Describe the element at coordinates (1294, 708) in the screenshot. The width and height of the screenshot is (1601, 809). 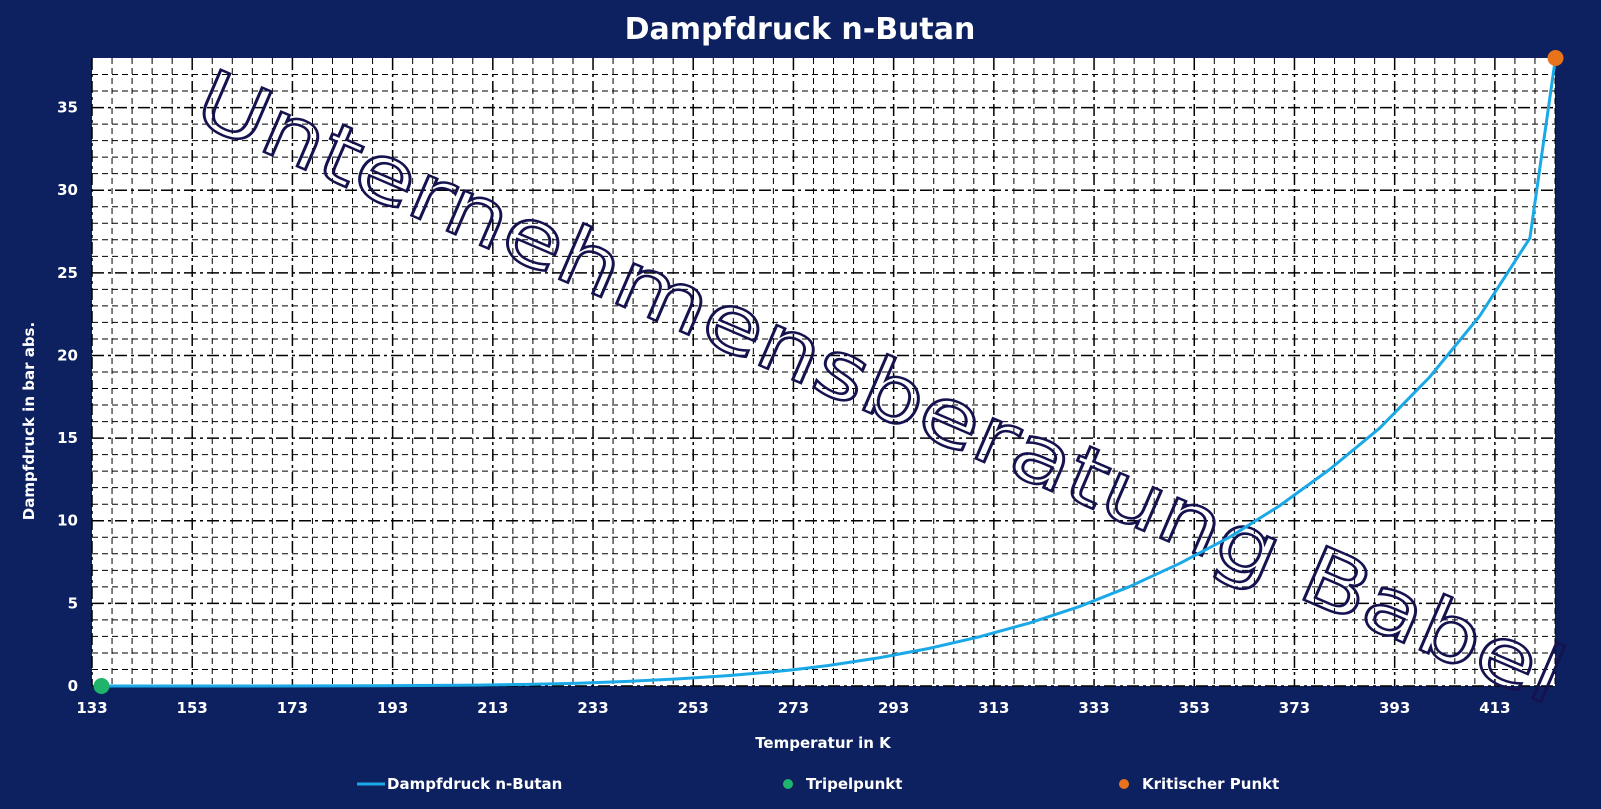
I see `x-tick-label: 373` at that location.